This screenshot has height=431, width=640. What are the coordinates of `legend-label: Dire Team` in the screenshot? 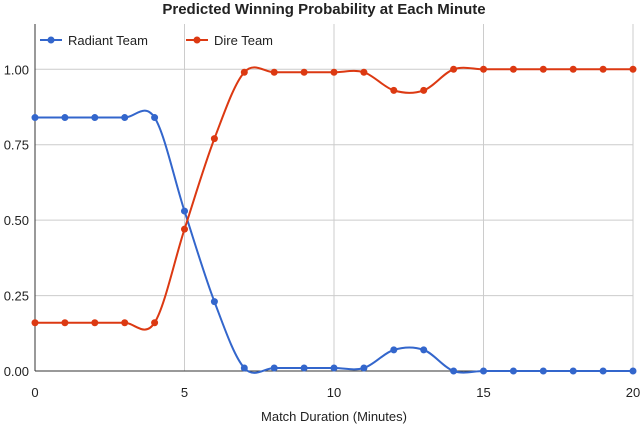 It's located at (243, 40).